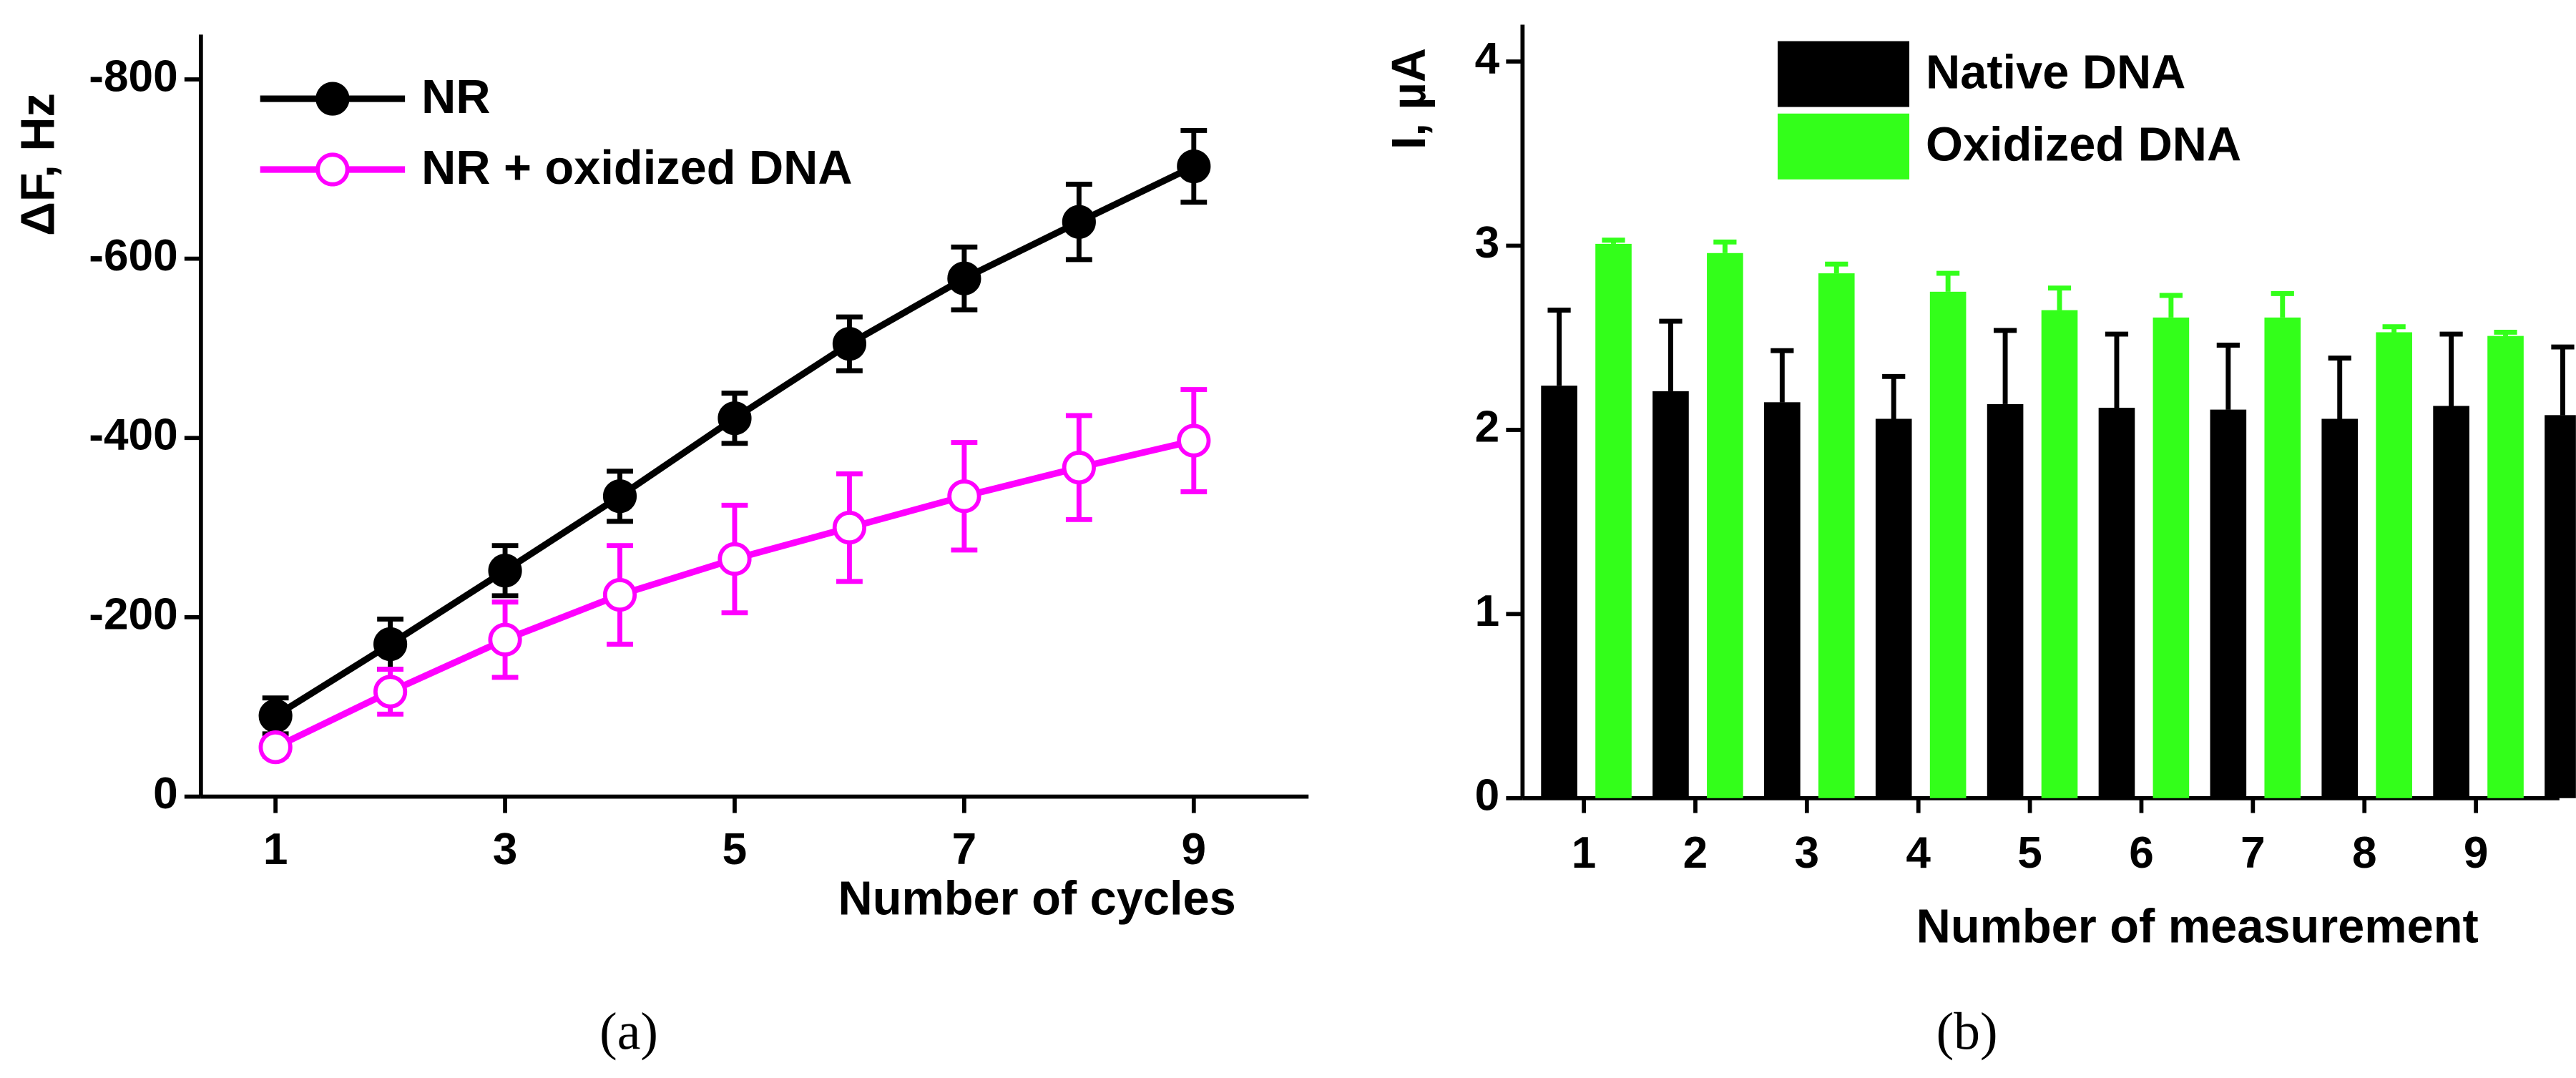 The width and height of the screenshot is (2576, 1078). What do you see at coordinates (1410, 99) in the screenshot?
I see `y-axis-label: I, µA` at bounding box center [1410, 99].